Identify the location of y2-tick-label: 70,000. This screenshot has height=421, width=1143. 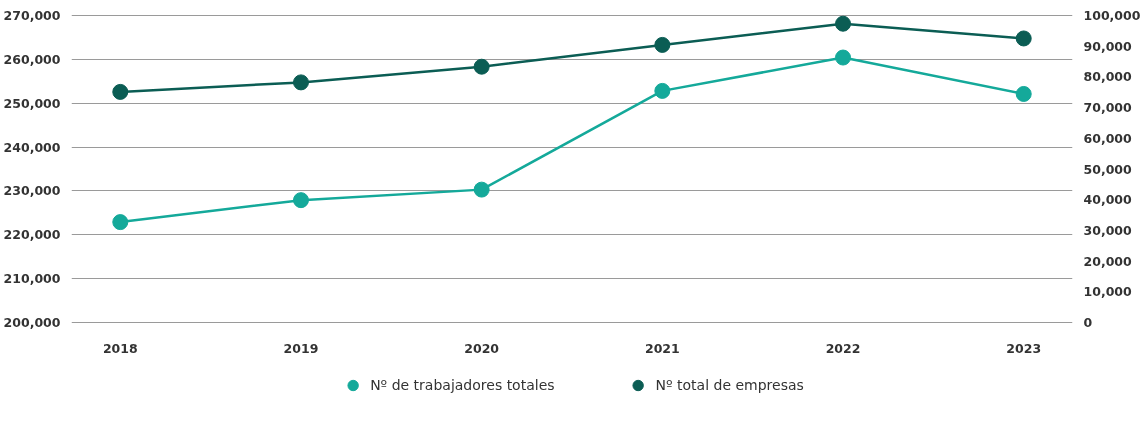
(1108, 108).